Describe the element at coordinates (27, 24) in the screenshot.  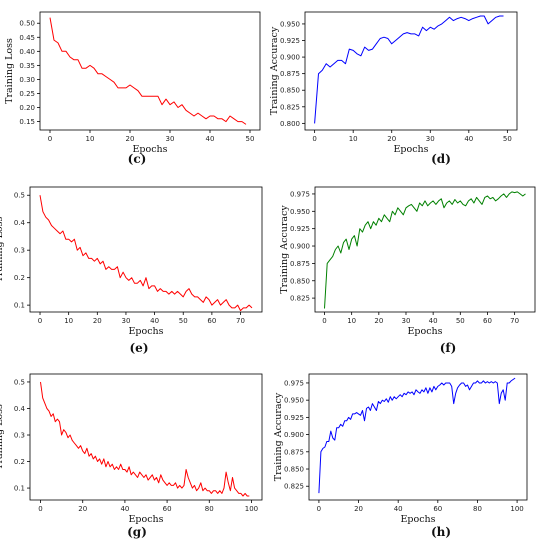
I see `y-tick-label: 0.50` at that location.